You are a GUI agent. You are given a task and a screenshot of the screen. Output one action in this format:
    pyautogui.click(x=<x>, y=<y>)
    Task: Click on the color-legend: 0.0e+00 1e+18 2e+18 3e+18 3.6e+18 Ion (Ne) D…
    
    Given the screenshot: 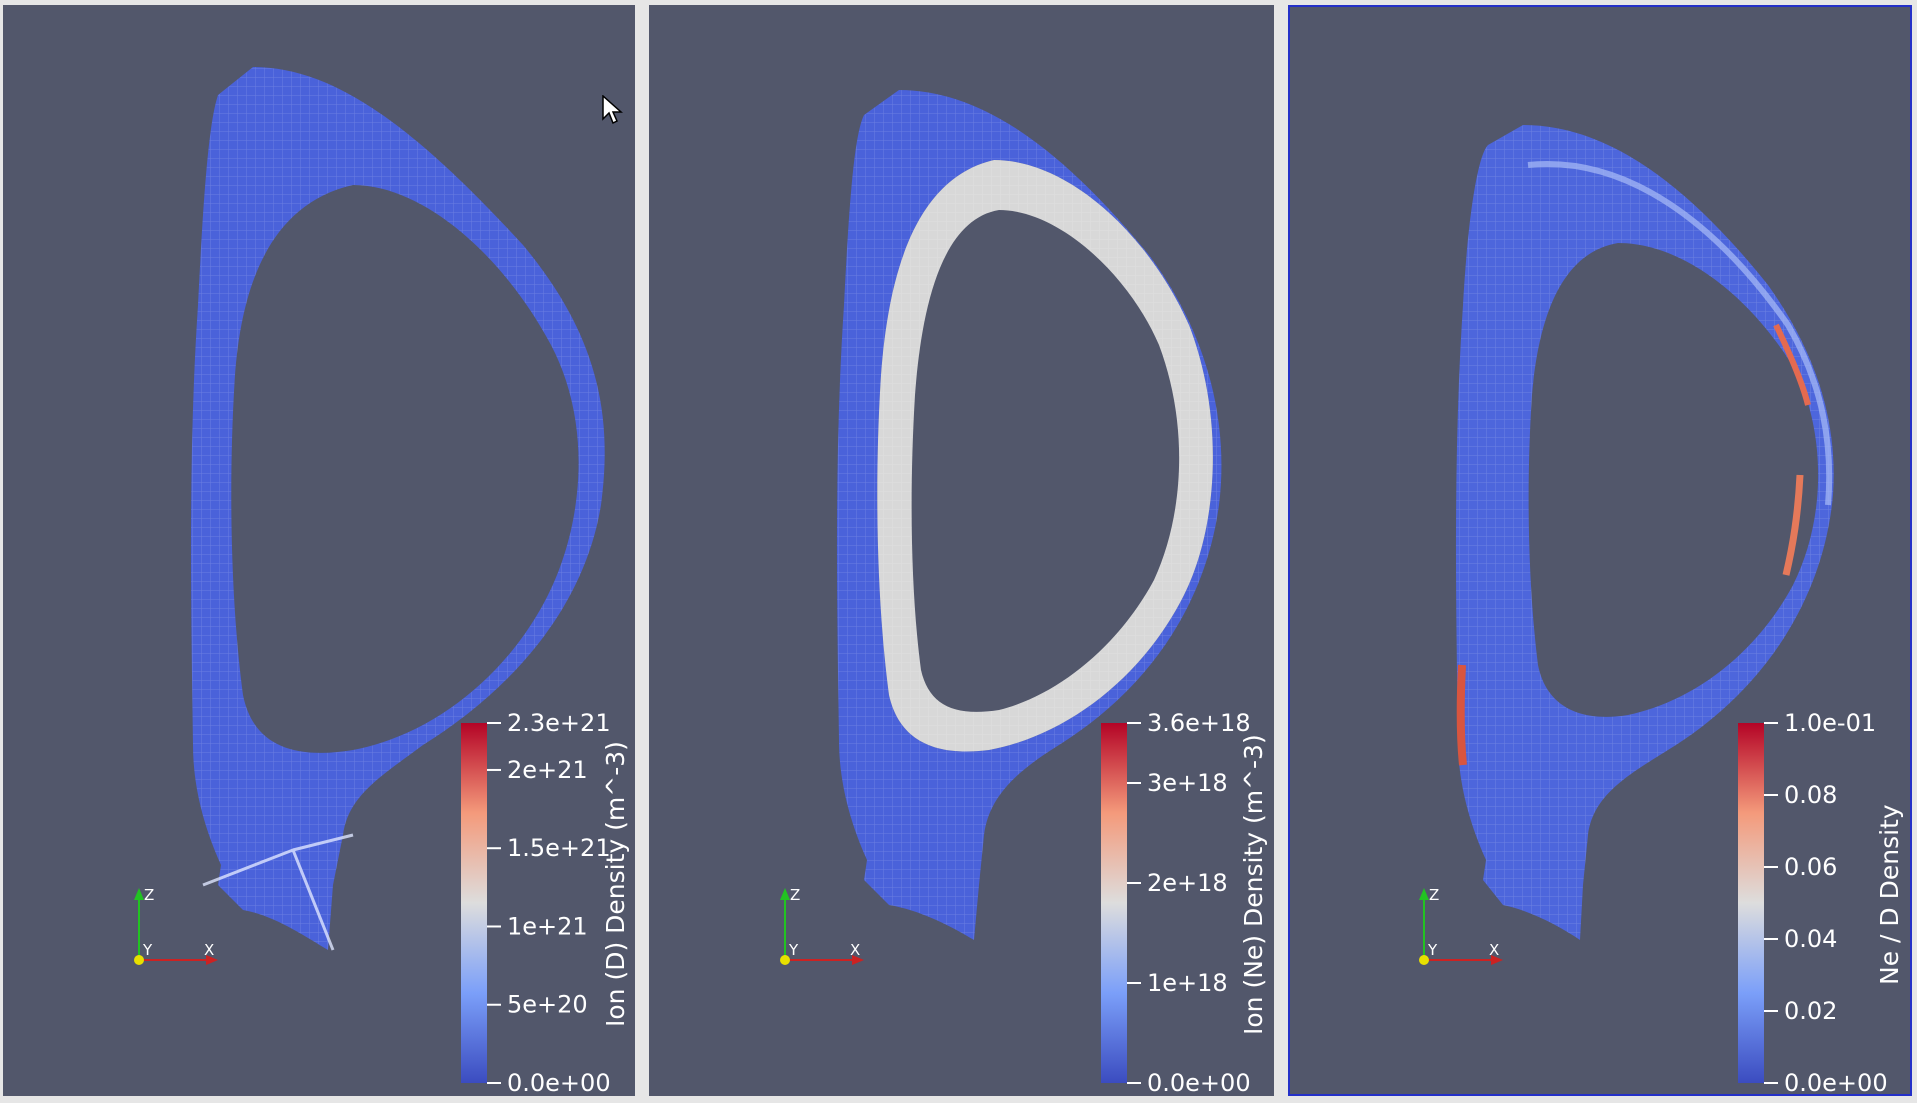 What is the action you would take?
    pyautogui.click(x=1184, y=902)
    